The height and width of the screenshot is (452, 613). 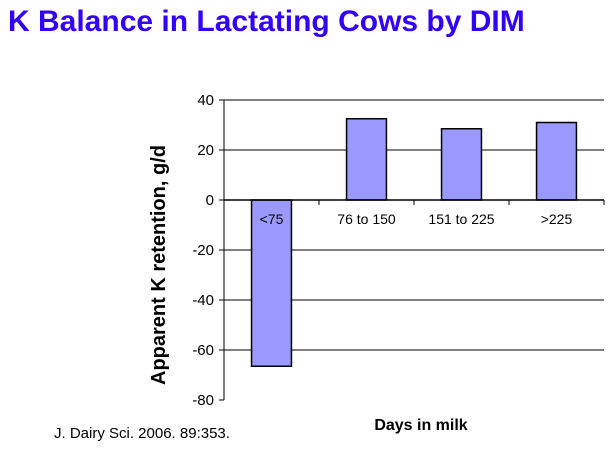 I want to click on y-tick-label: 20, so click(x=205, y=150).